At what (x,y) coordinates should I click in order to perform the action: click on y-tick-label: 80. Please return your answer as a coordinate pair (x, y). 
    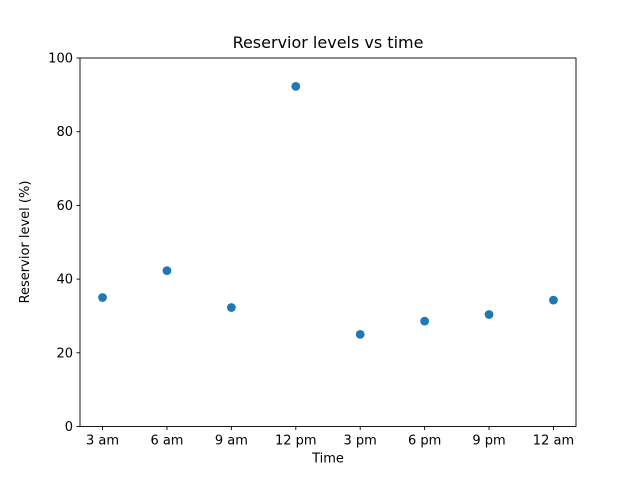
    Looking at the image, I should click on (64, 132).